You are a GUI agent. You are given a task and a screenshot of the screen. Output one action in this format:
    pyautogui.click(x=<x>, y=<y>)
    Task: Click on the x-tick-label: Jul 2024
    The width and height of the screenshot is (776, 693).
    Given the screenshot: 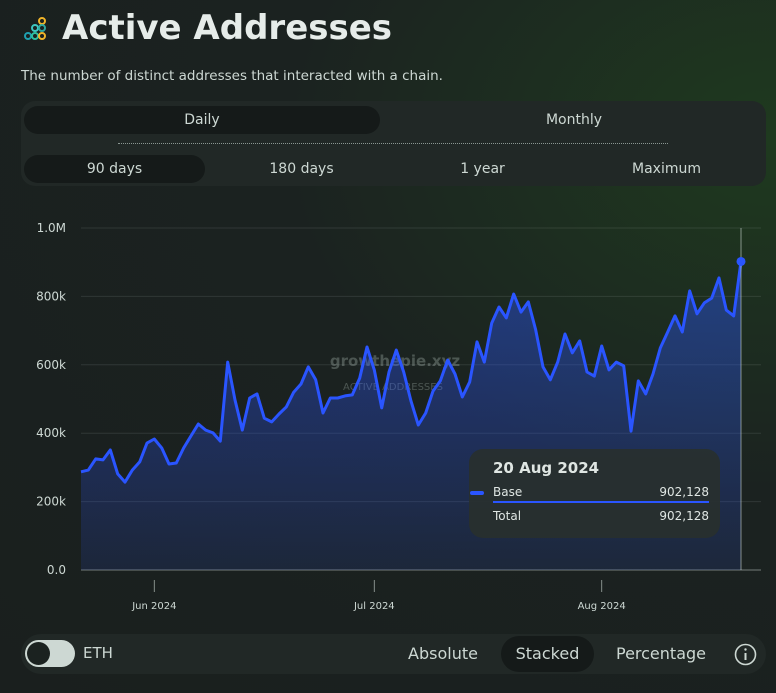 What is the action you would take?
    pyautogui.click(x=374, y=606)
    